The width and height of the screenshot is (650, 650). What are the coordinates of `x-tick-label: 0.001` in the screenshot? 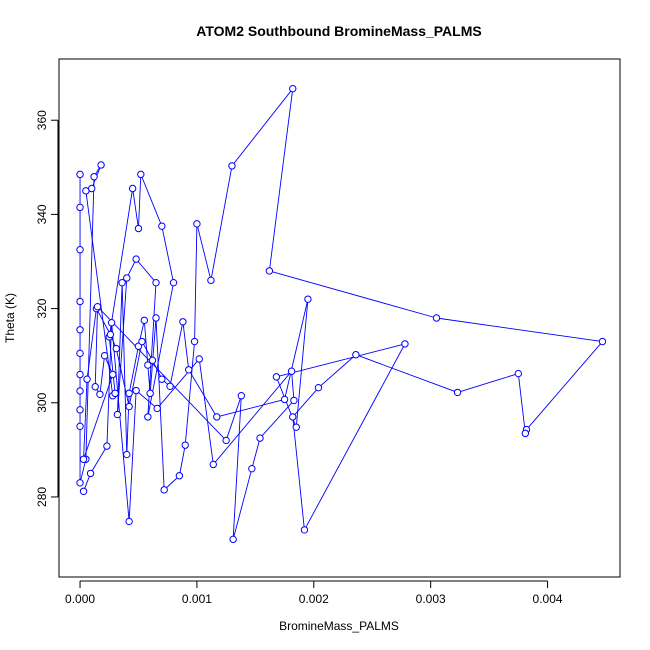 It's located at (197, 599).